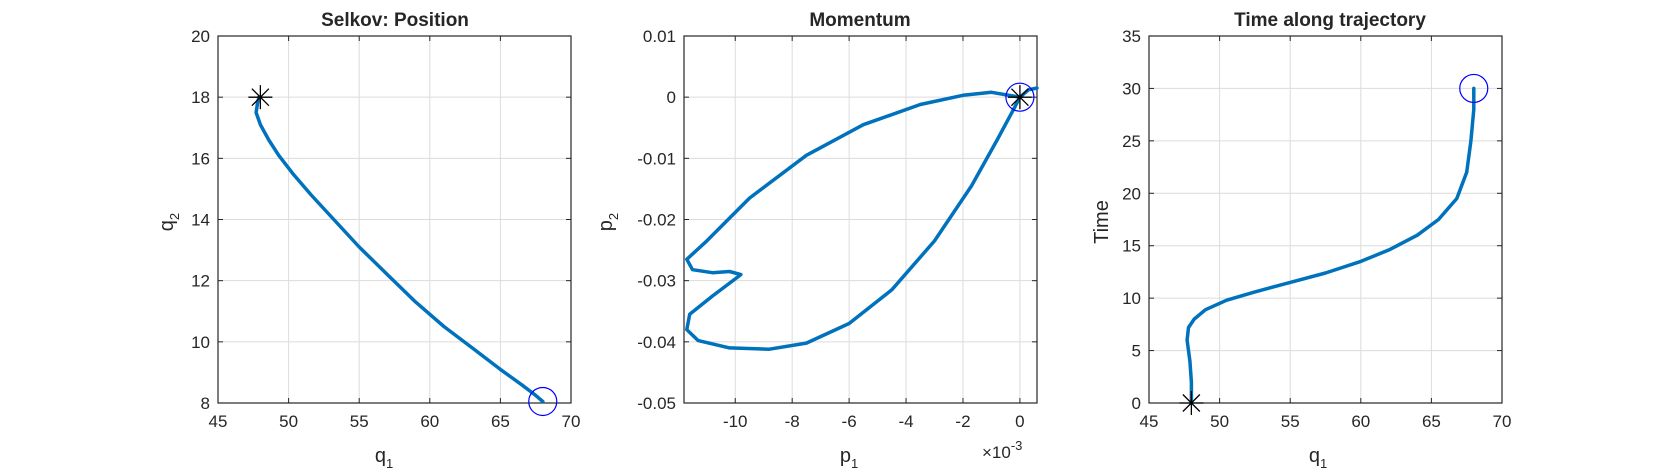 The width and height of the screenshot is (1654, 472). What do you see at coordinates (1102, 222) in the screenshot?
I see `time-ylabel: Time` at bounding box center [1102, 222].